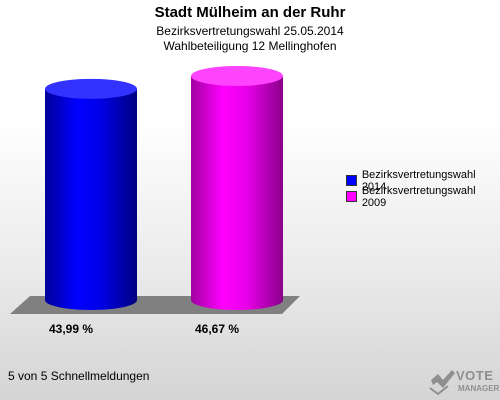 Image resolution: width=500 pixels, height=400 pixels. I want to click on footer-status: 5 von 5 Schnellmeldungen, so click(79, 376).